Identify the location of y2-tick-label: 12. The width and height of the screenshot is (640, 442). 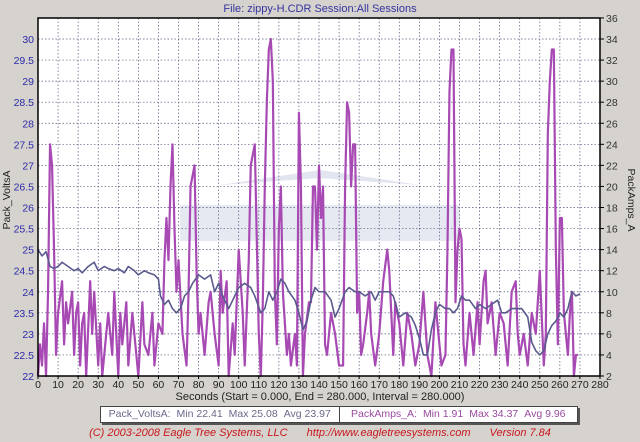
(612, 272).